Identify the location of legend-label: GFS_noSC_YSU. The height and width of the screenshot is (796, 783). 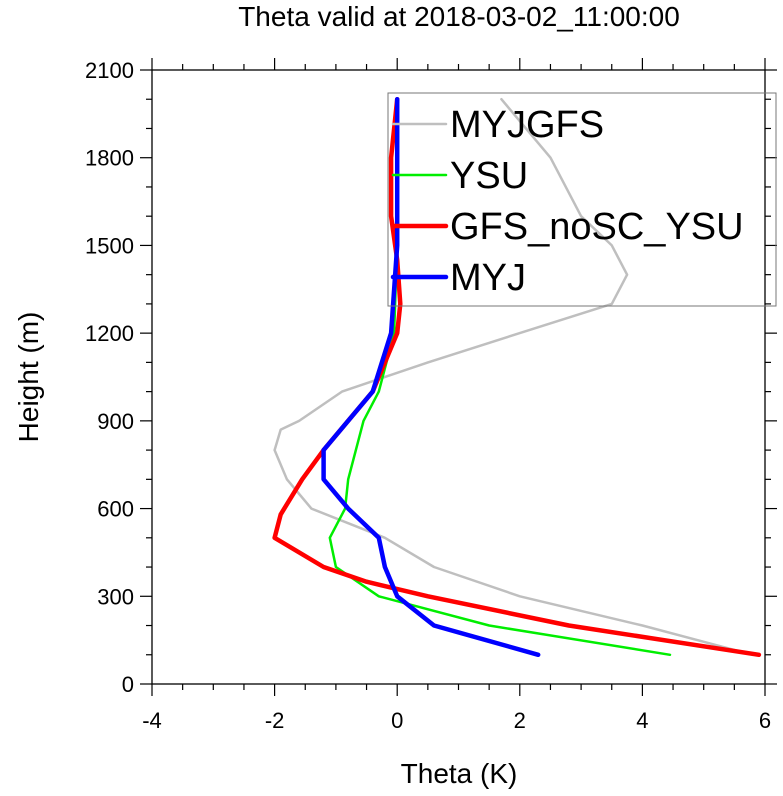
(597, 227).